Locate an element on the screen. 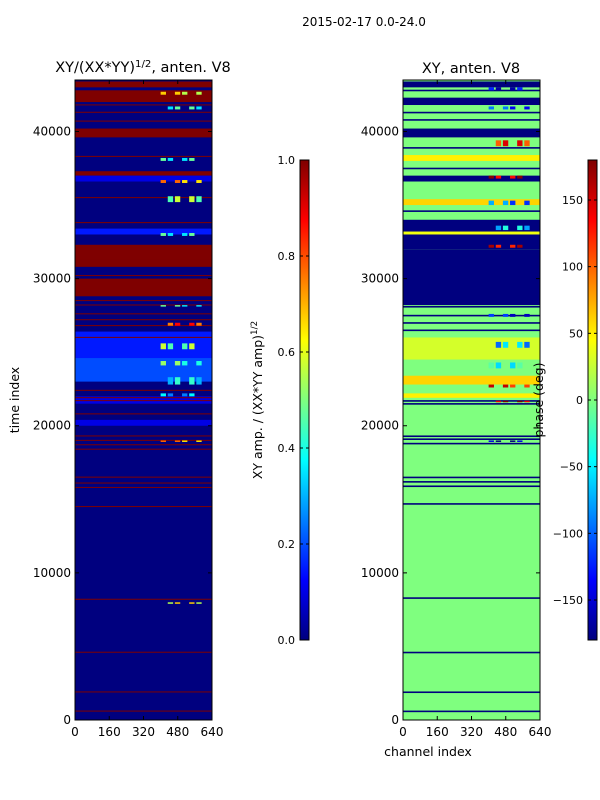 Image resolution: width=600 pixels, height=800 pixels. colorbar-tick-label: 0.4 is located at coordinates (287, 448).